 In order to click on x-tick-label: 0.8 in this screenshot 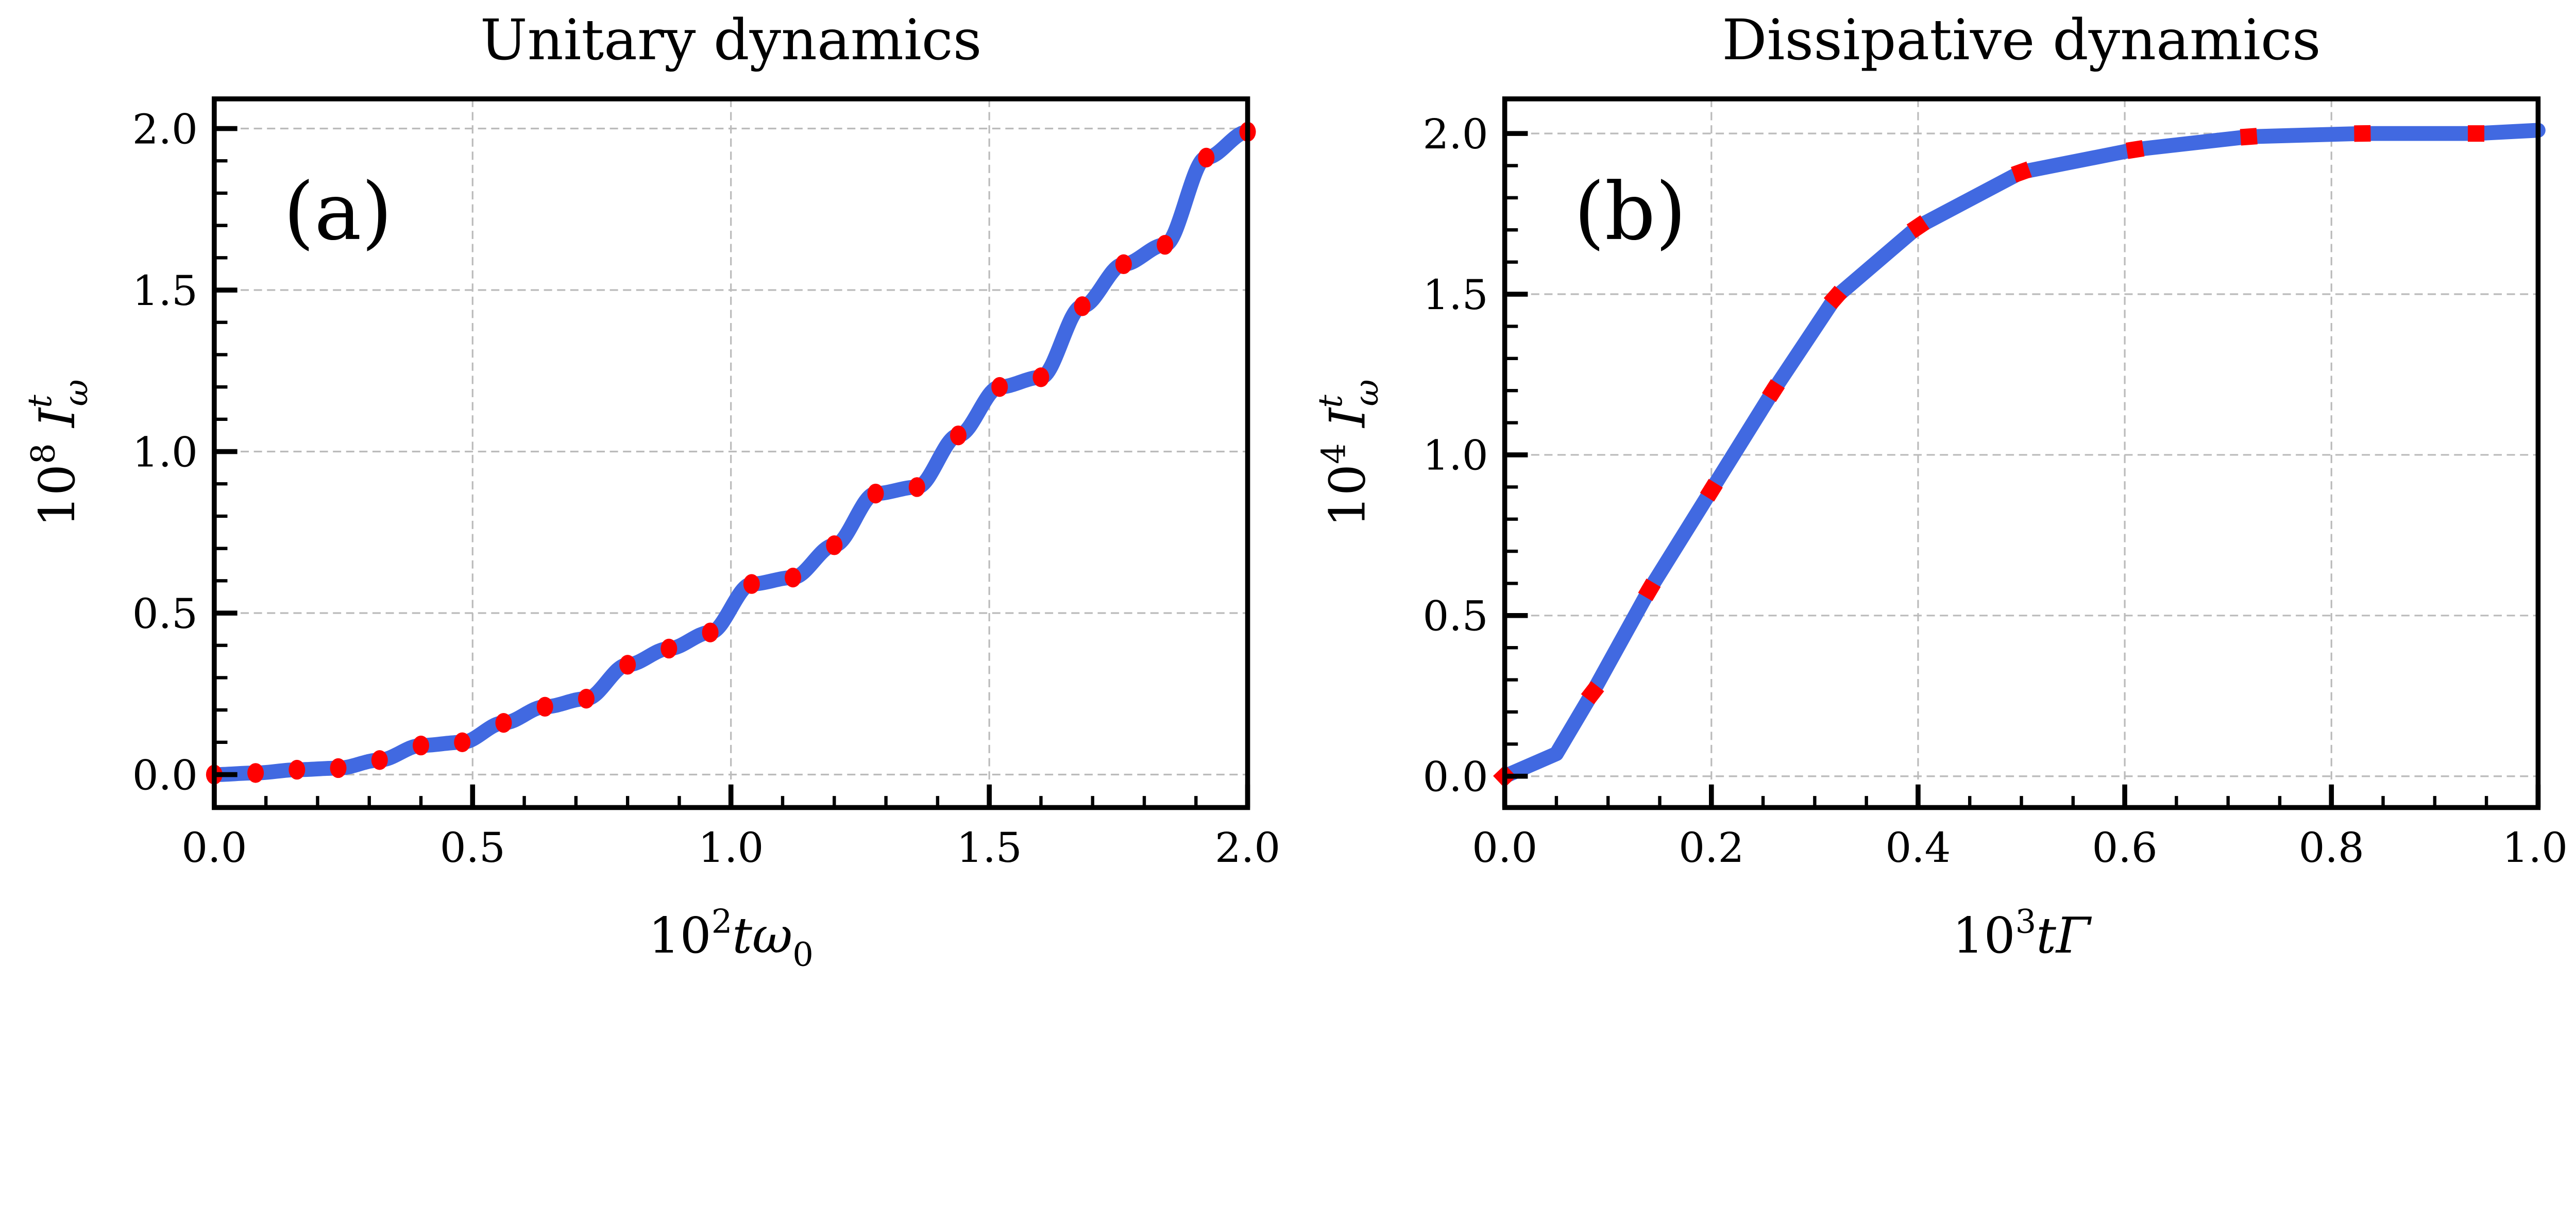, I will do `click(2331, 848)`.